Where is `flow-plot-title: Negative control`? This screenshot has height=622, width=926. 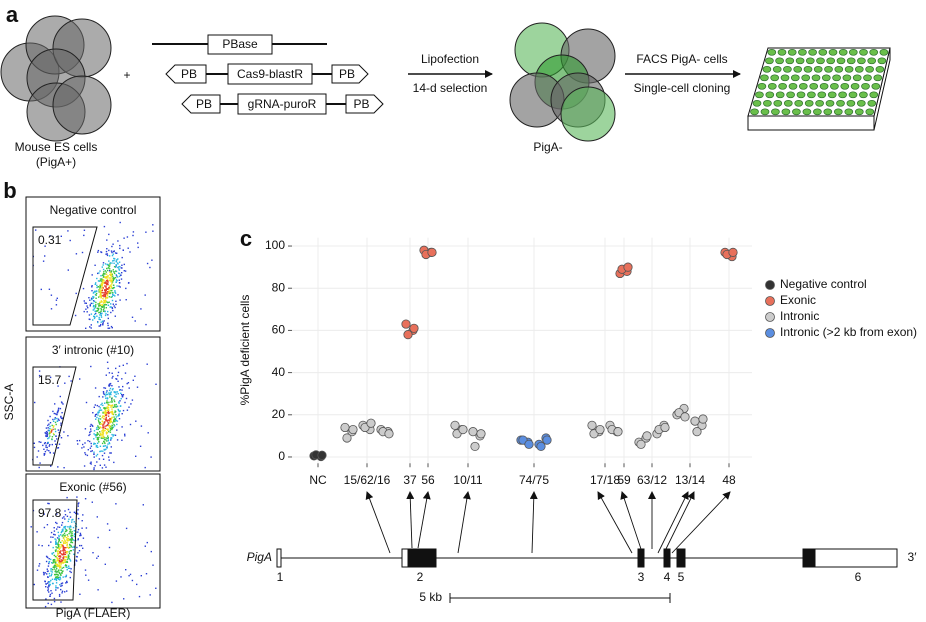 flow-plot-title: Negative control is located at coordinates (93, 210).